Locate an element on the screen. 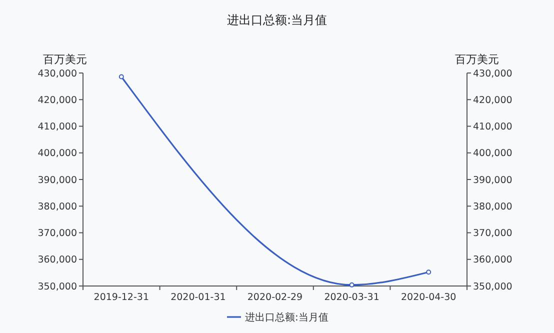  x-tick-label: 2020-02-29 is located at coordinates (275, 297).